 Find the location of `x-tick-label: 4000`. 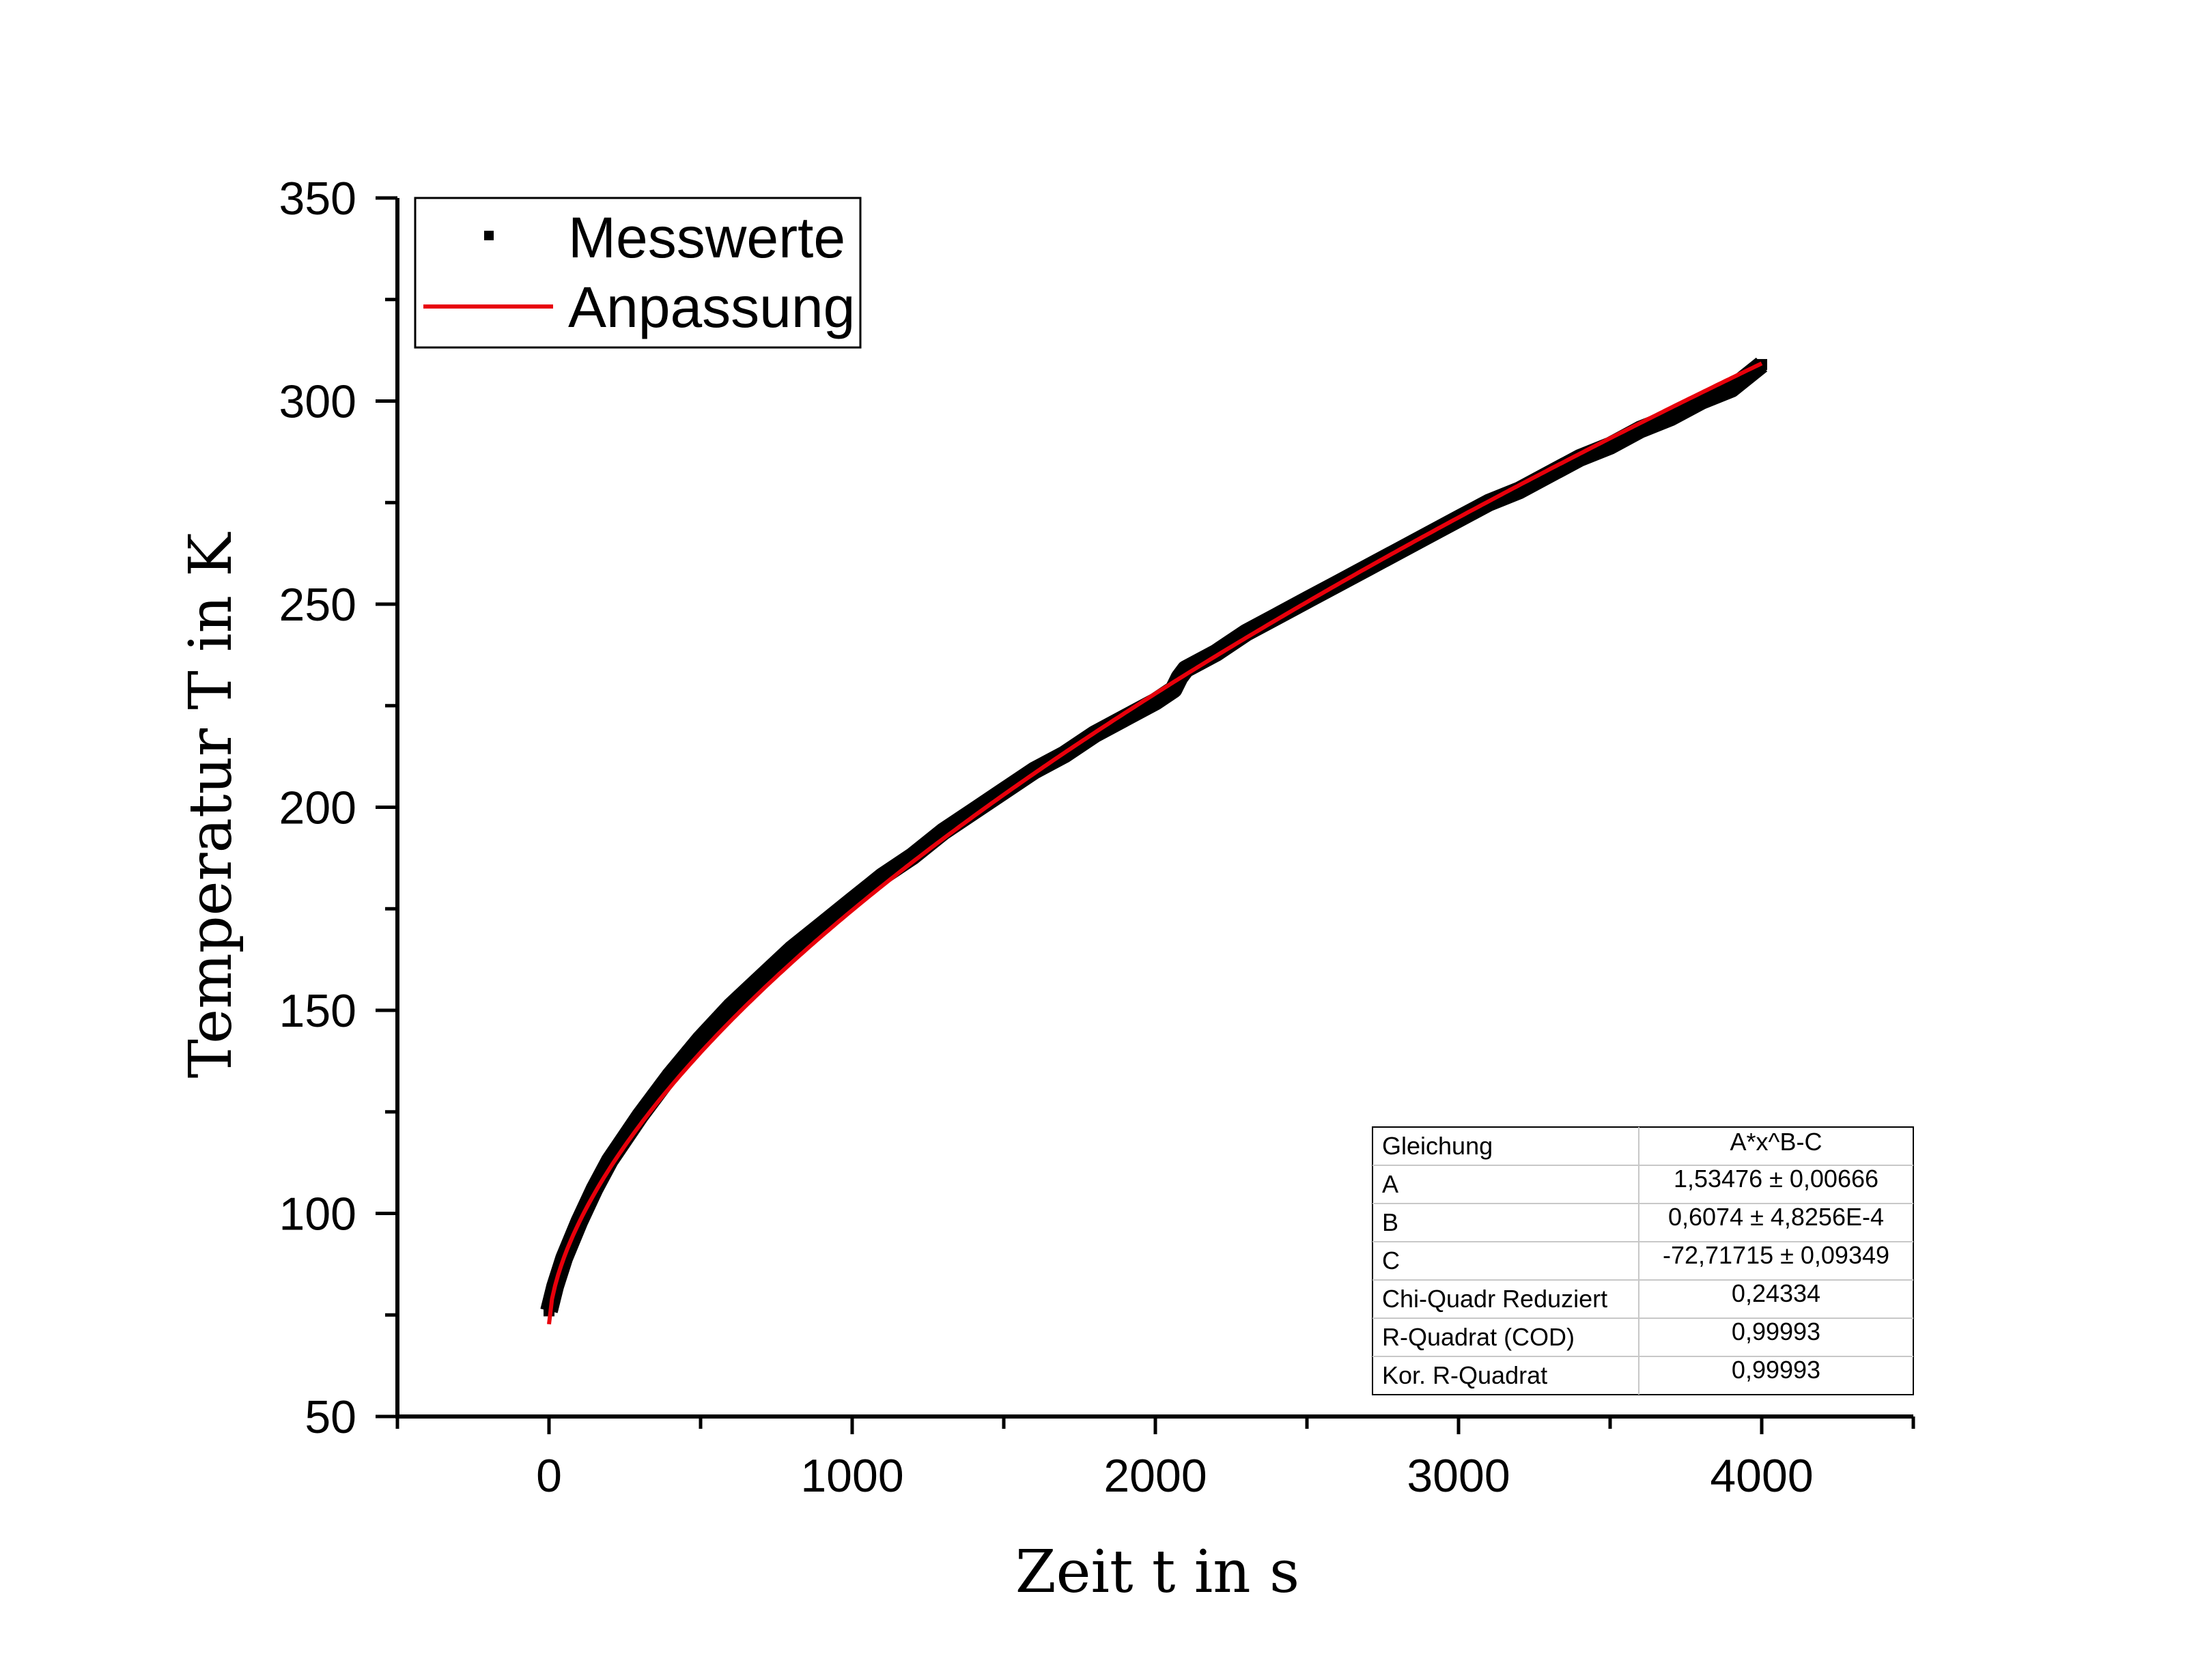

x-tick-label: 4000 is located at coordinates (1762, 1476).